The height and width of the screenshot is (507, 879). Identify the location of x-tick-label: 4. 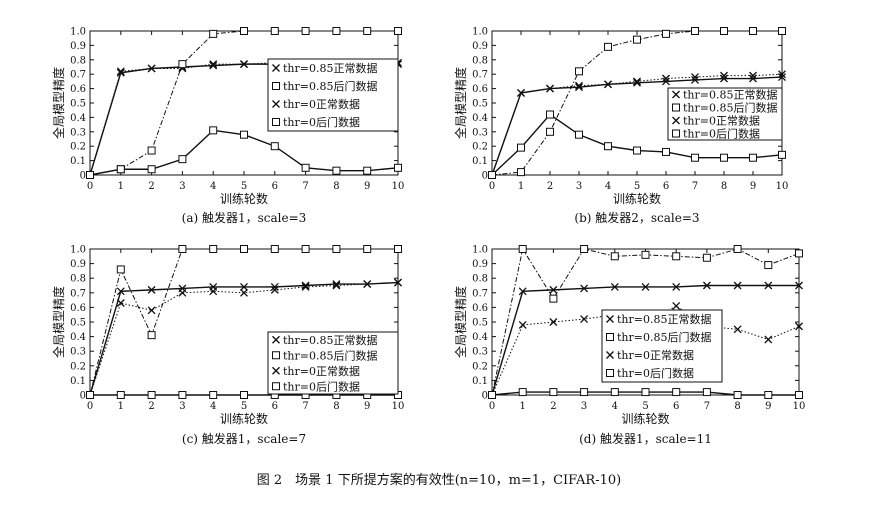
(213, 186).